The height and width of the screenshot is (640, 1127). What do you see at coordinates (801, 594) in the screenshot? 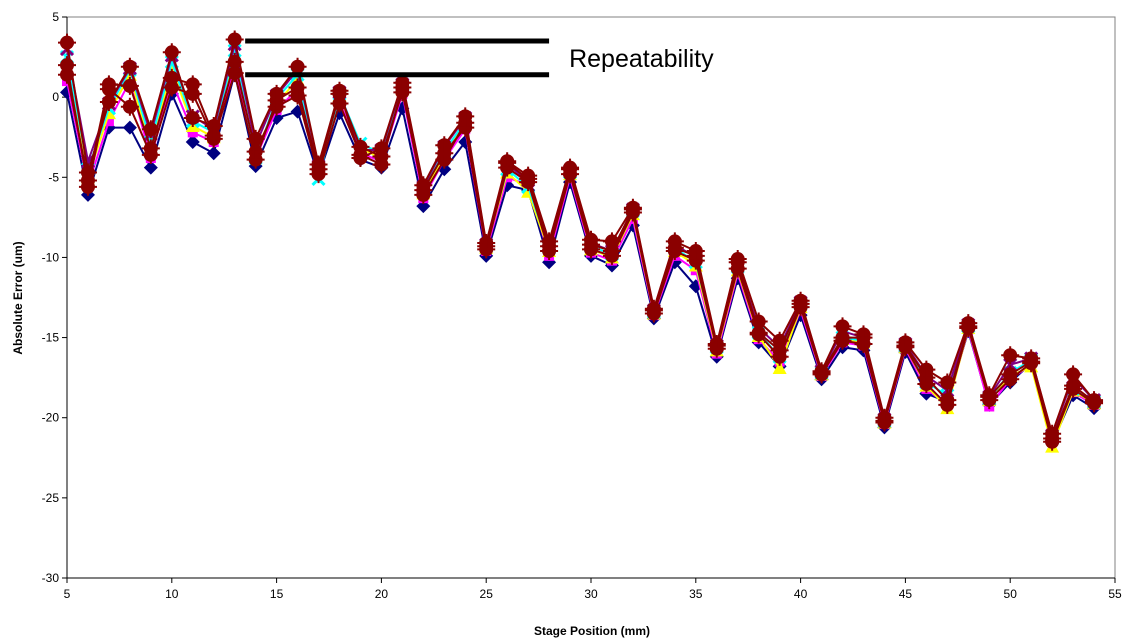
I see `x-tick-label: 40` at bounding box center [801, 594].